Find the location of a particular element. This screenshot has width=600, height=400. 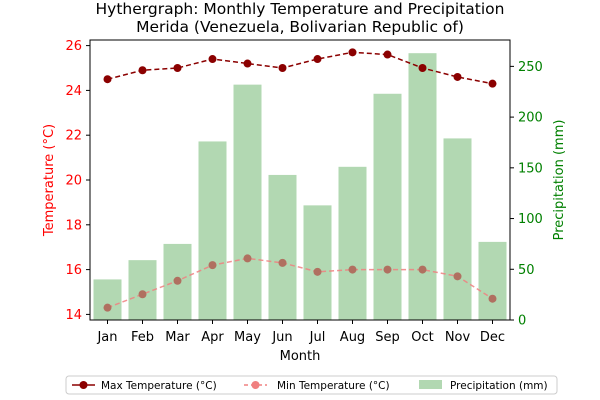

x-tick-label-may: May is located at coordinates (247, 337).